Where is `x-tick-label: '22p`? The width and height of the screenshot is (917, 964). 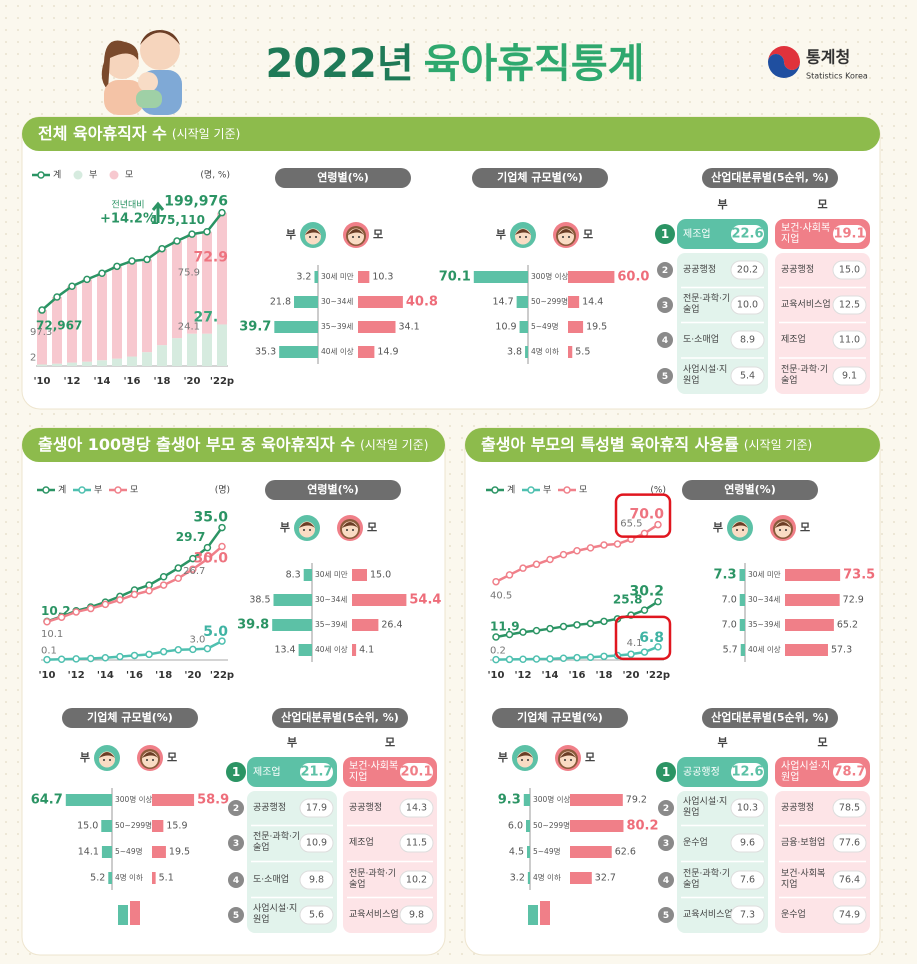
x-tick-label: '22p is located at coordinates (222, 381).